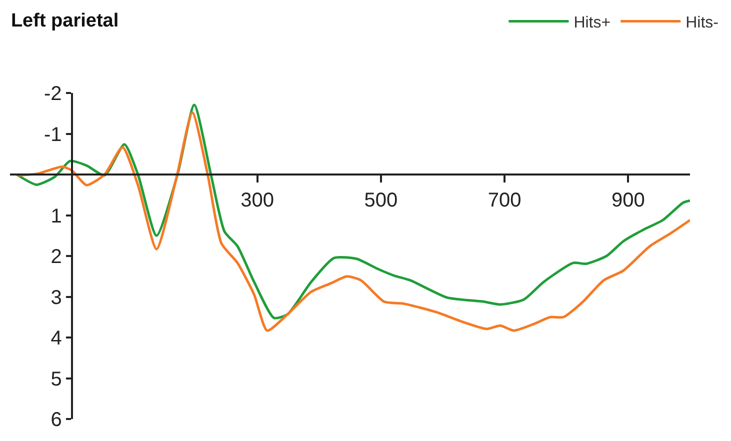 This screenshot has width=731, height=441. Describe the element at coordinates (56, 216) in the screenshot. I see `y-tick-label: 1` at that location.